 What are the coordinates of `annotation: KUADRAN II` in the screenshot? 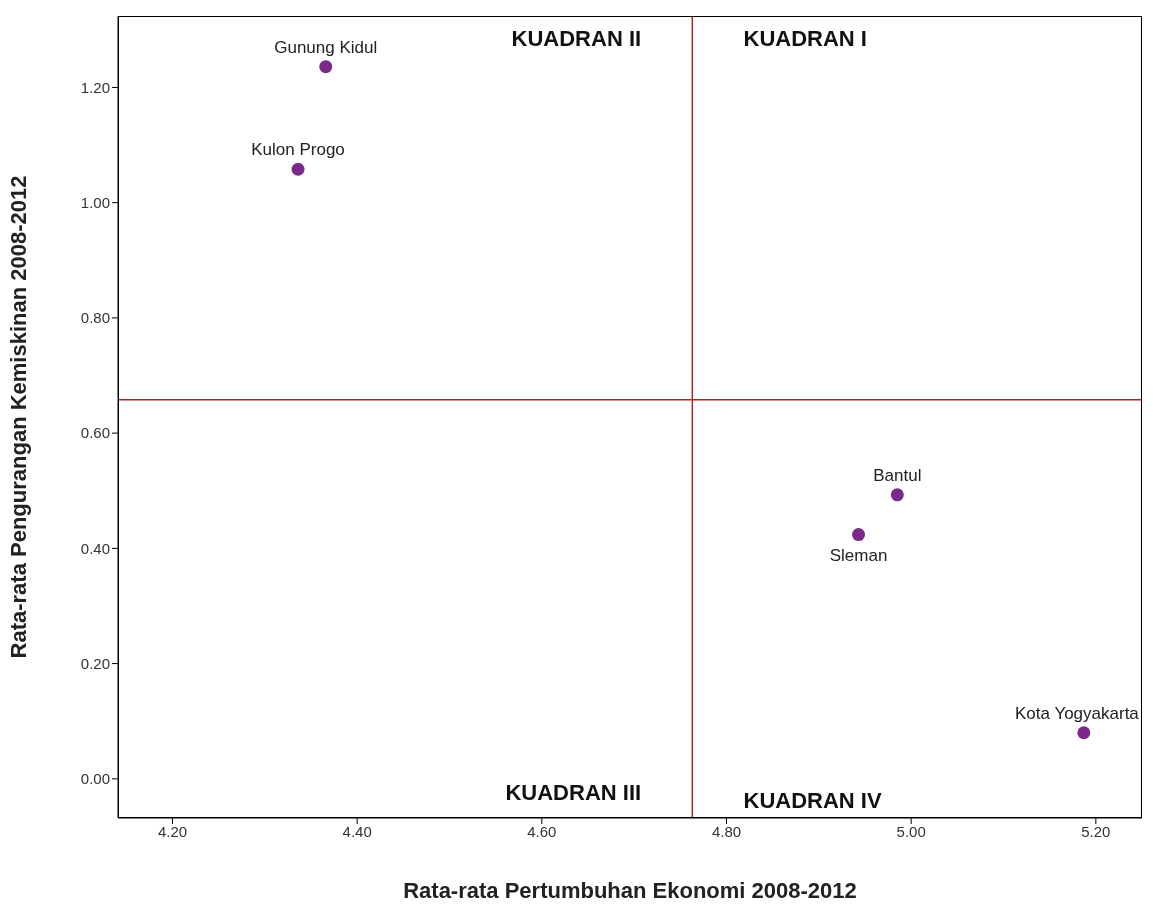 It's located at (576, 38).